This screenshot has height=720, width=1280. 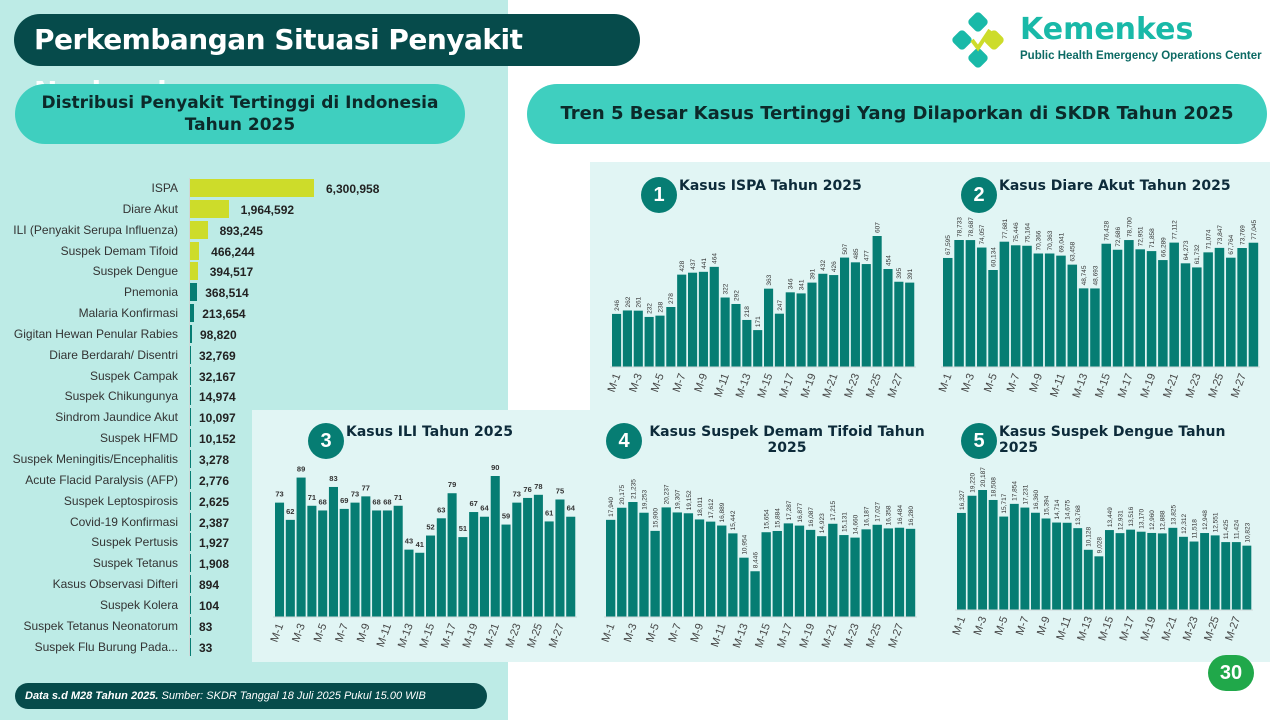 I want to click on x-tick-label: M-5, so click(x=658, y=383).